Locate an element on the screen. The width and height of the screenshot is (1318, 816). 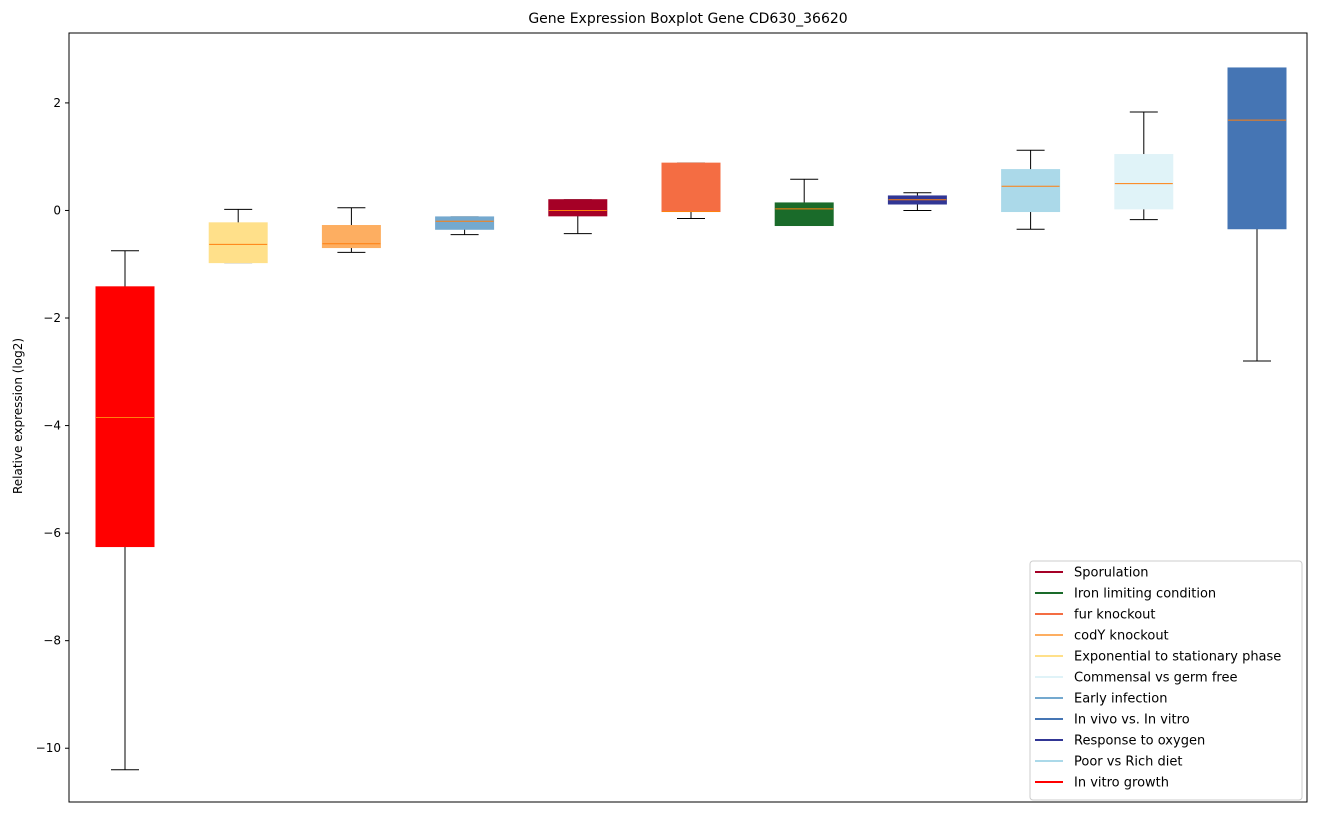
y-tick-label: 0 is located at coordinates (57, 210).